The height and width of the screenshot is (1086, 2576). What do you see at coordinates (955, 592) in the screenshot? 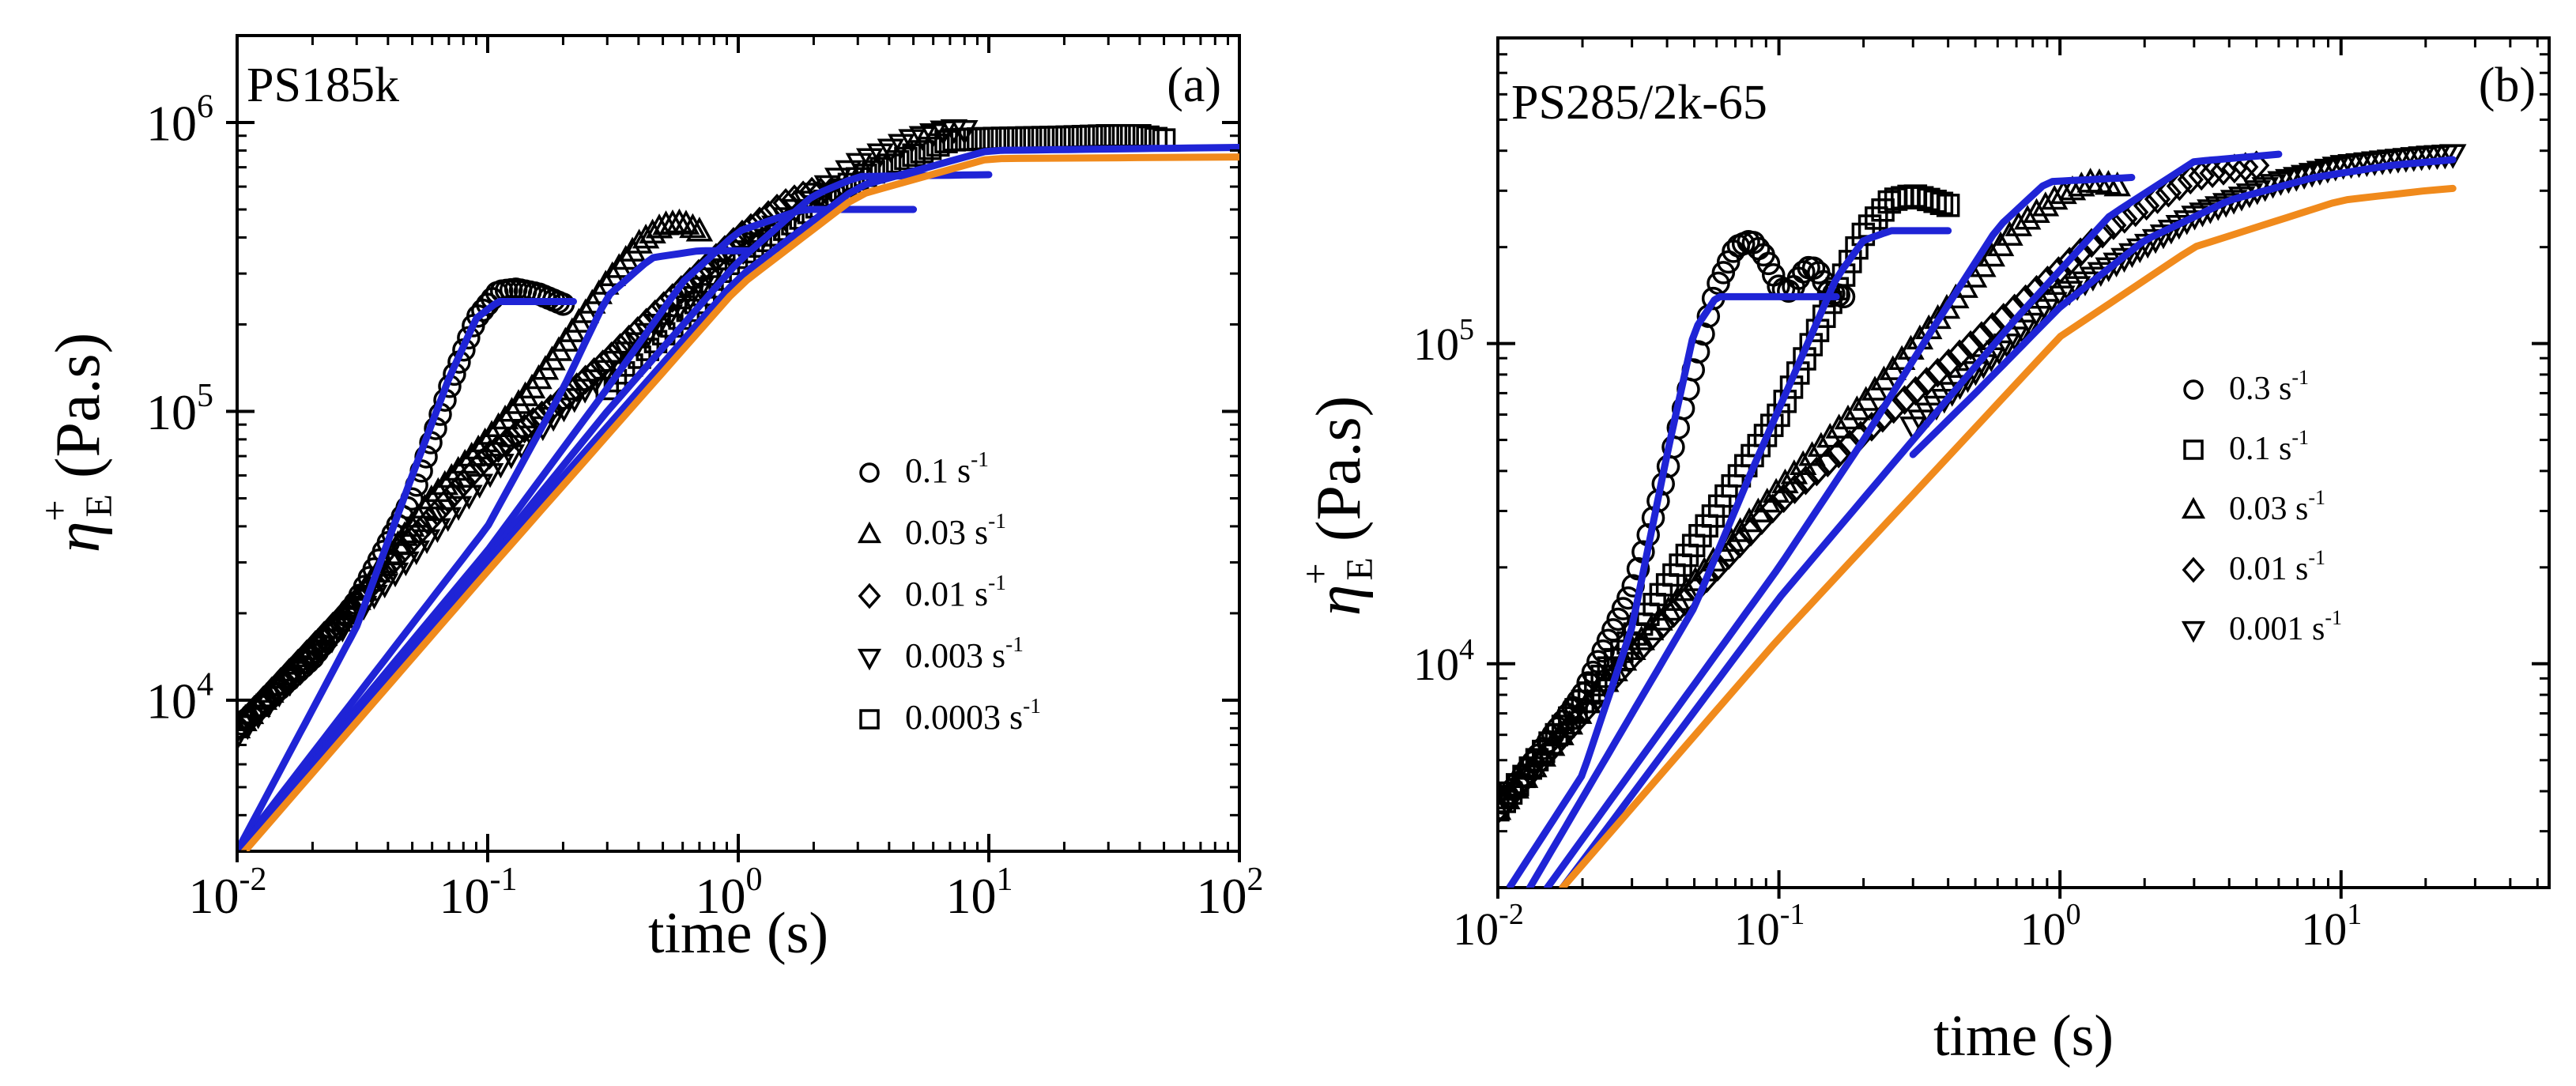
I see `legend-label: 0.01 s-1` at bounding box center [955, 592].